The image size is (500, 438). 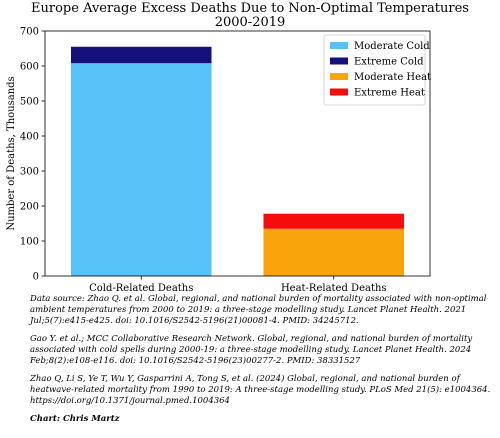 What do you see at coordinates (141, 55) in the screenshot?
I see `bar-extreme-cold` at bounding box center [141, 55].